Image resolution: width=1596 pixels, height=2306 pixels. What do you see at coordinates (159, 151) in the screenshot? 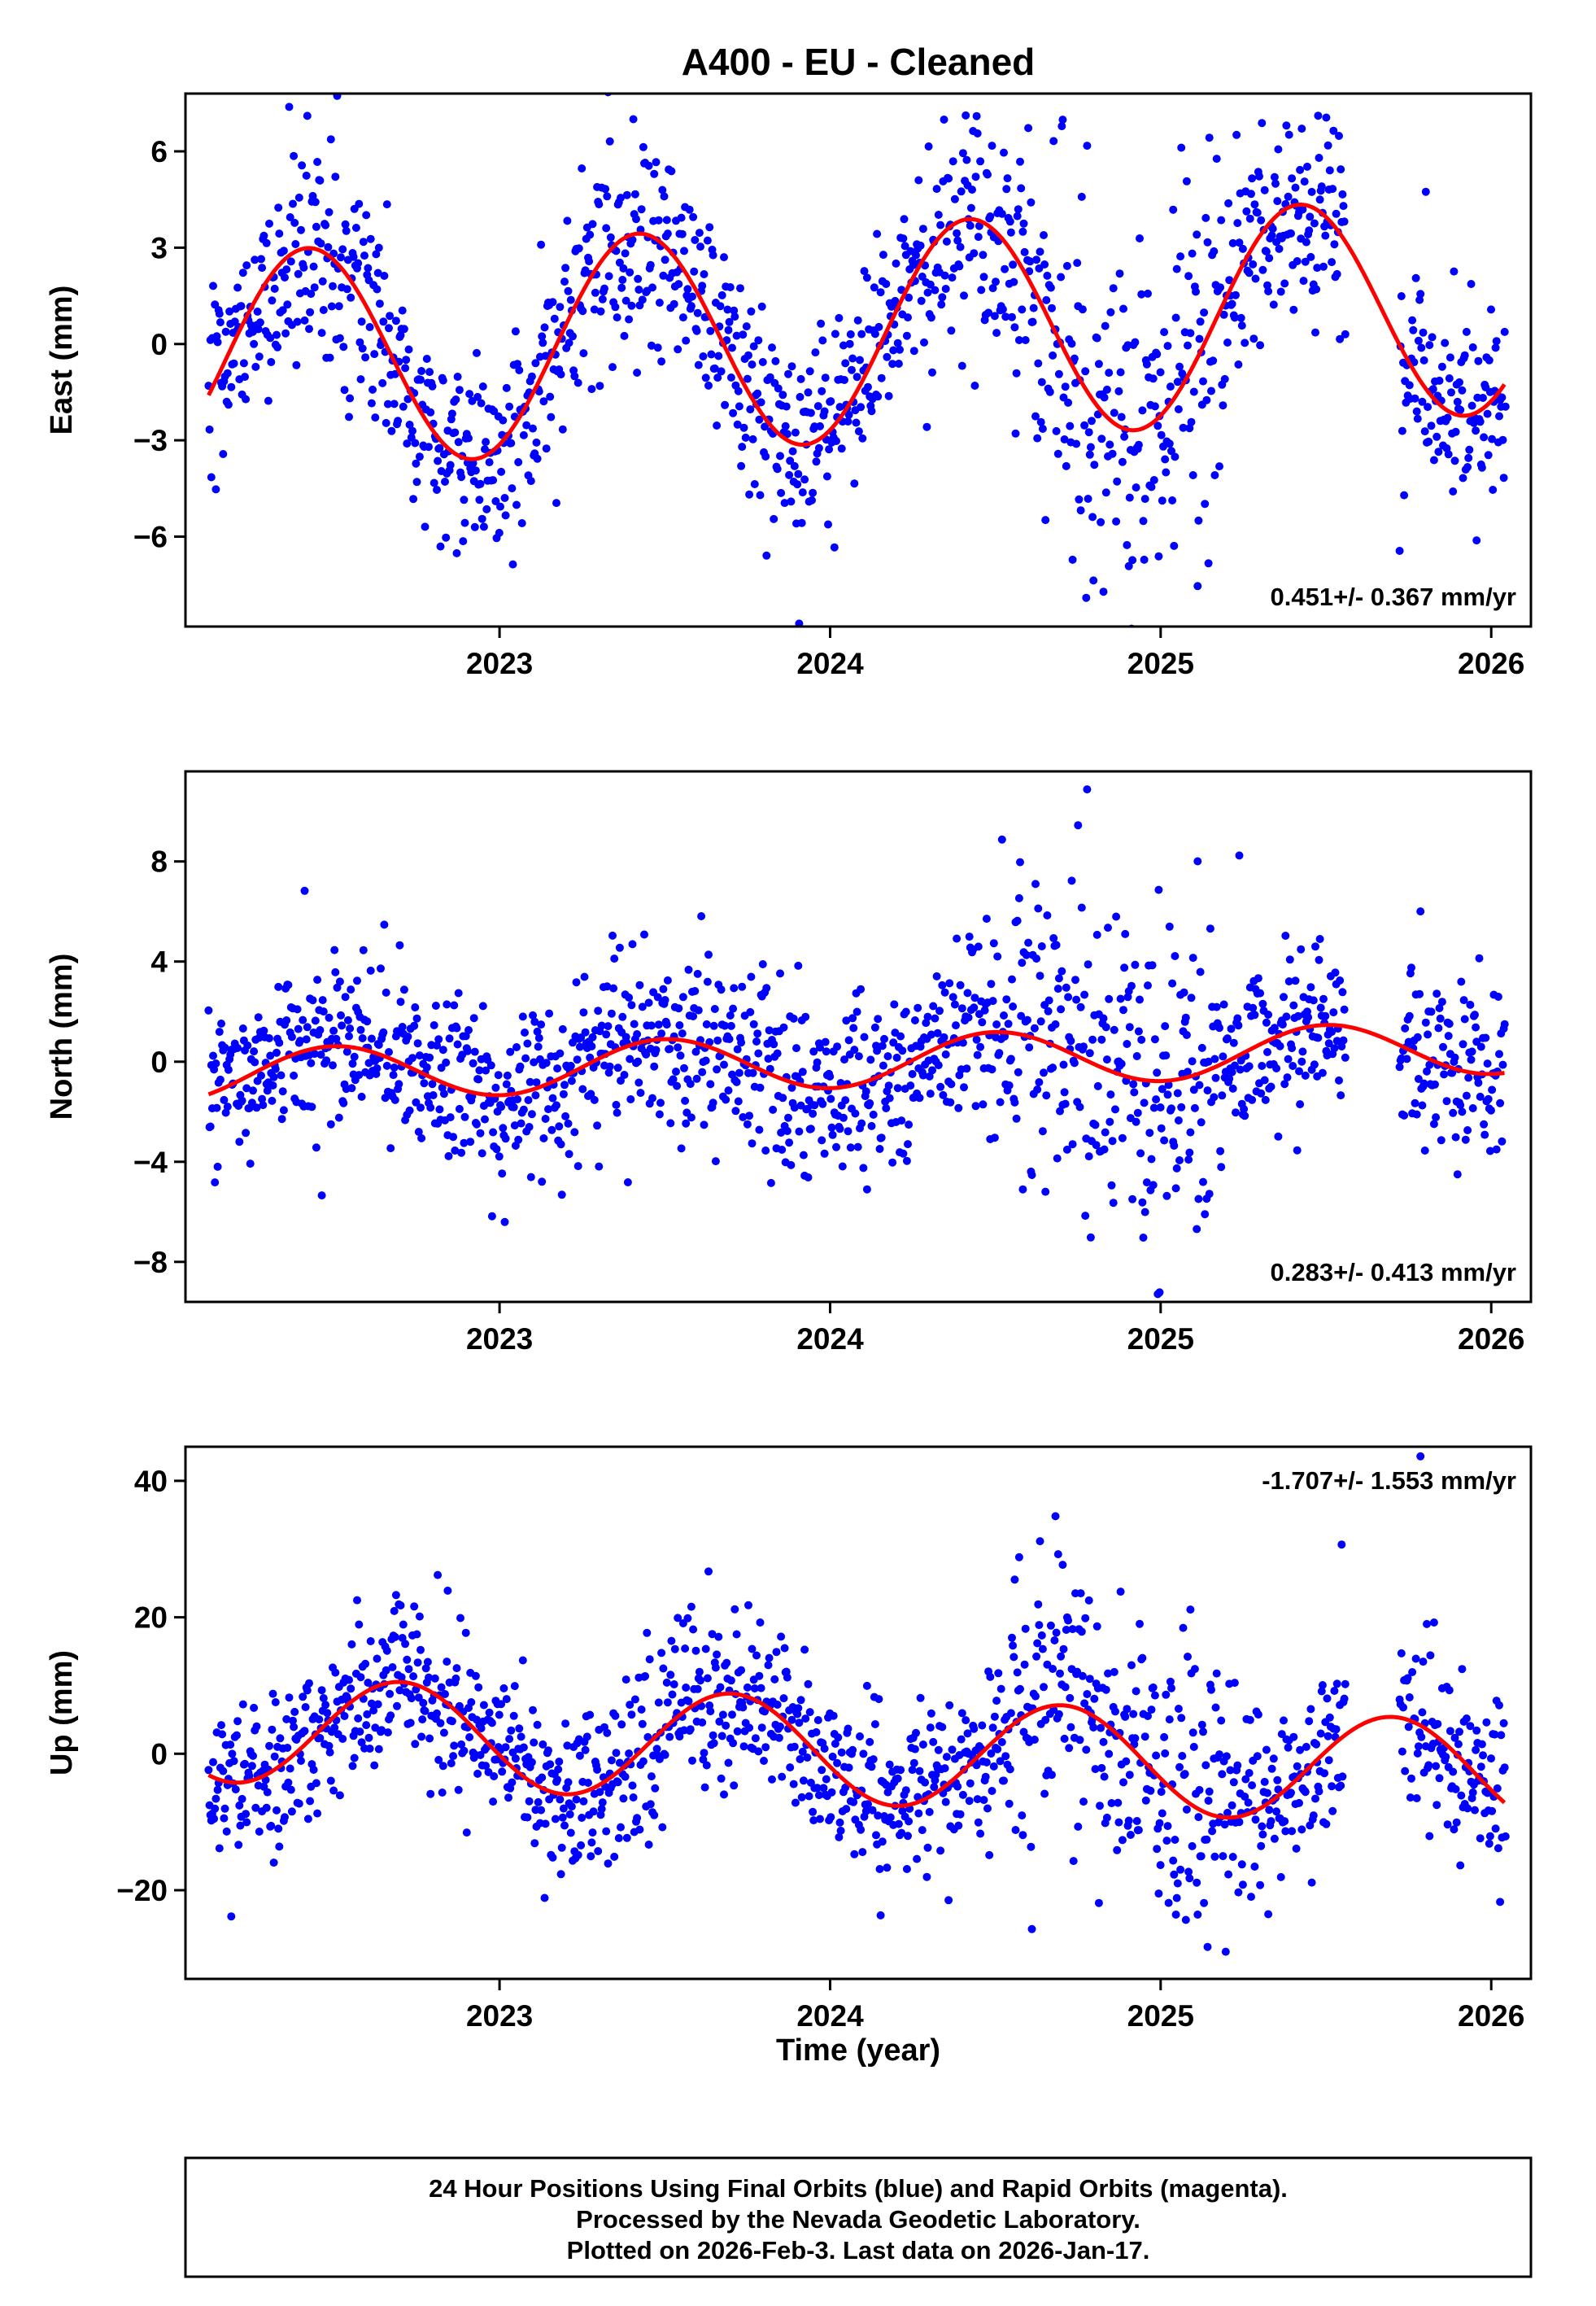
I see `y-tick-label: 6` at bounding box center [159, 151].